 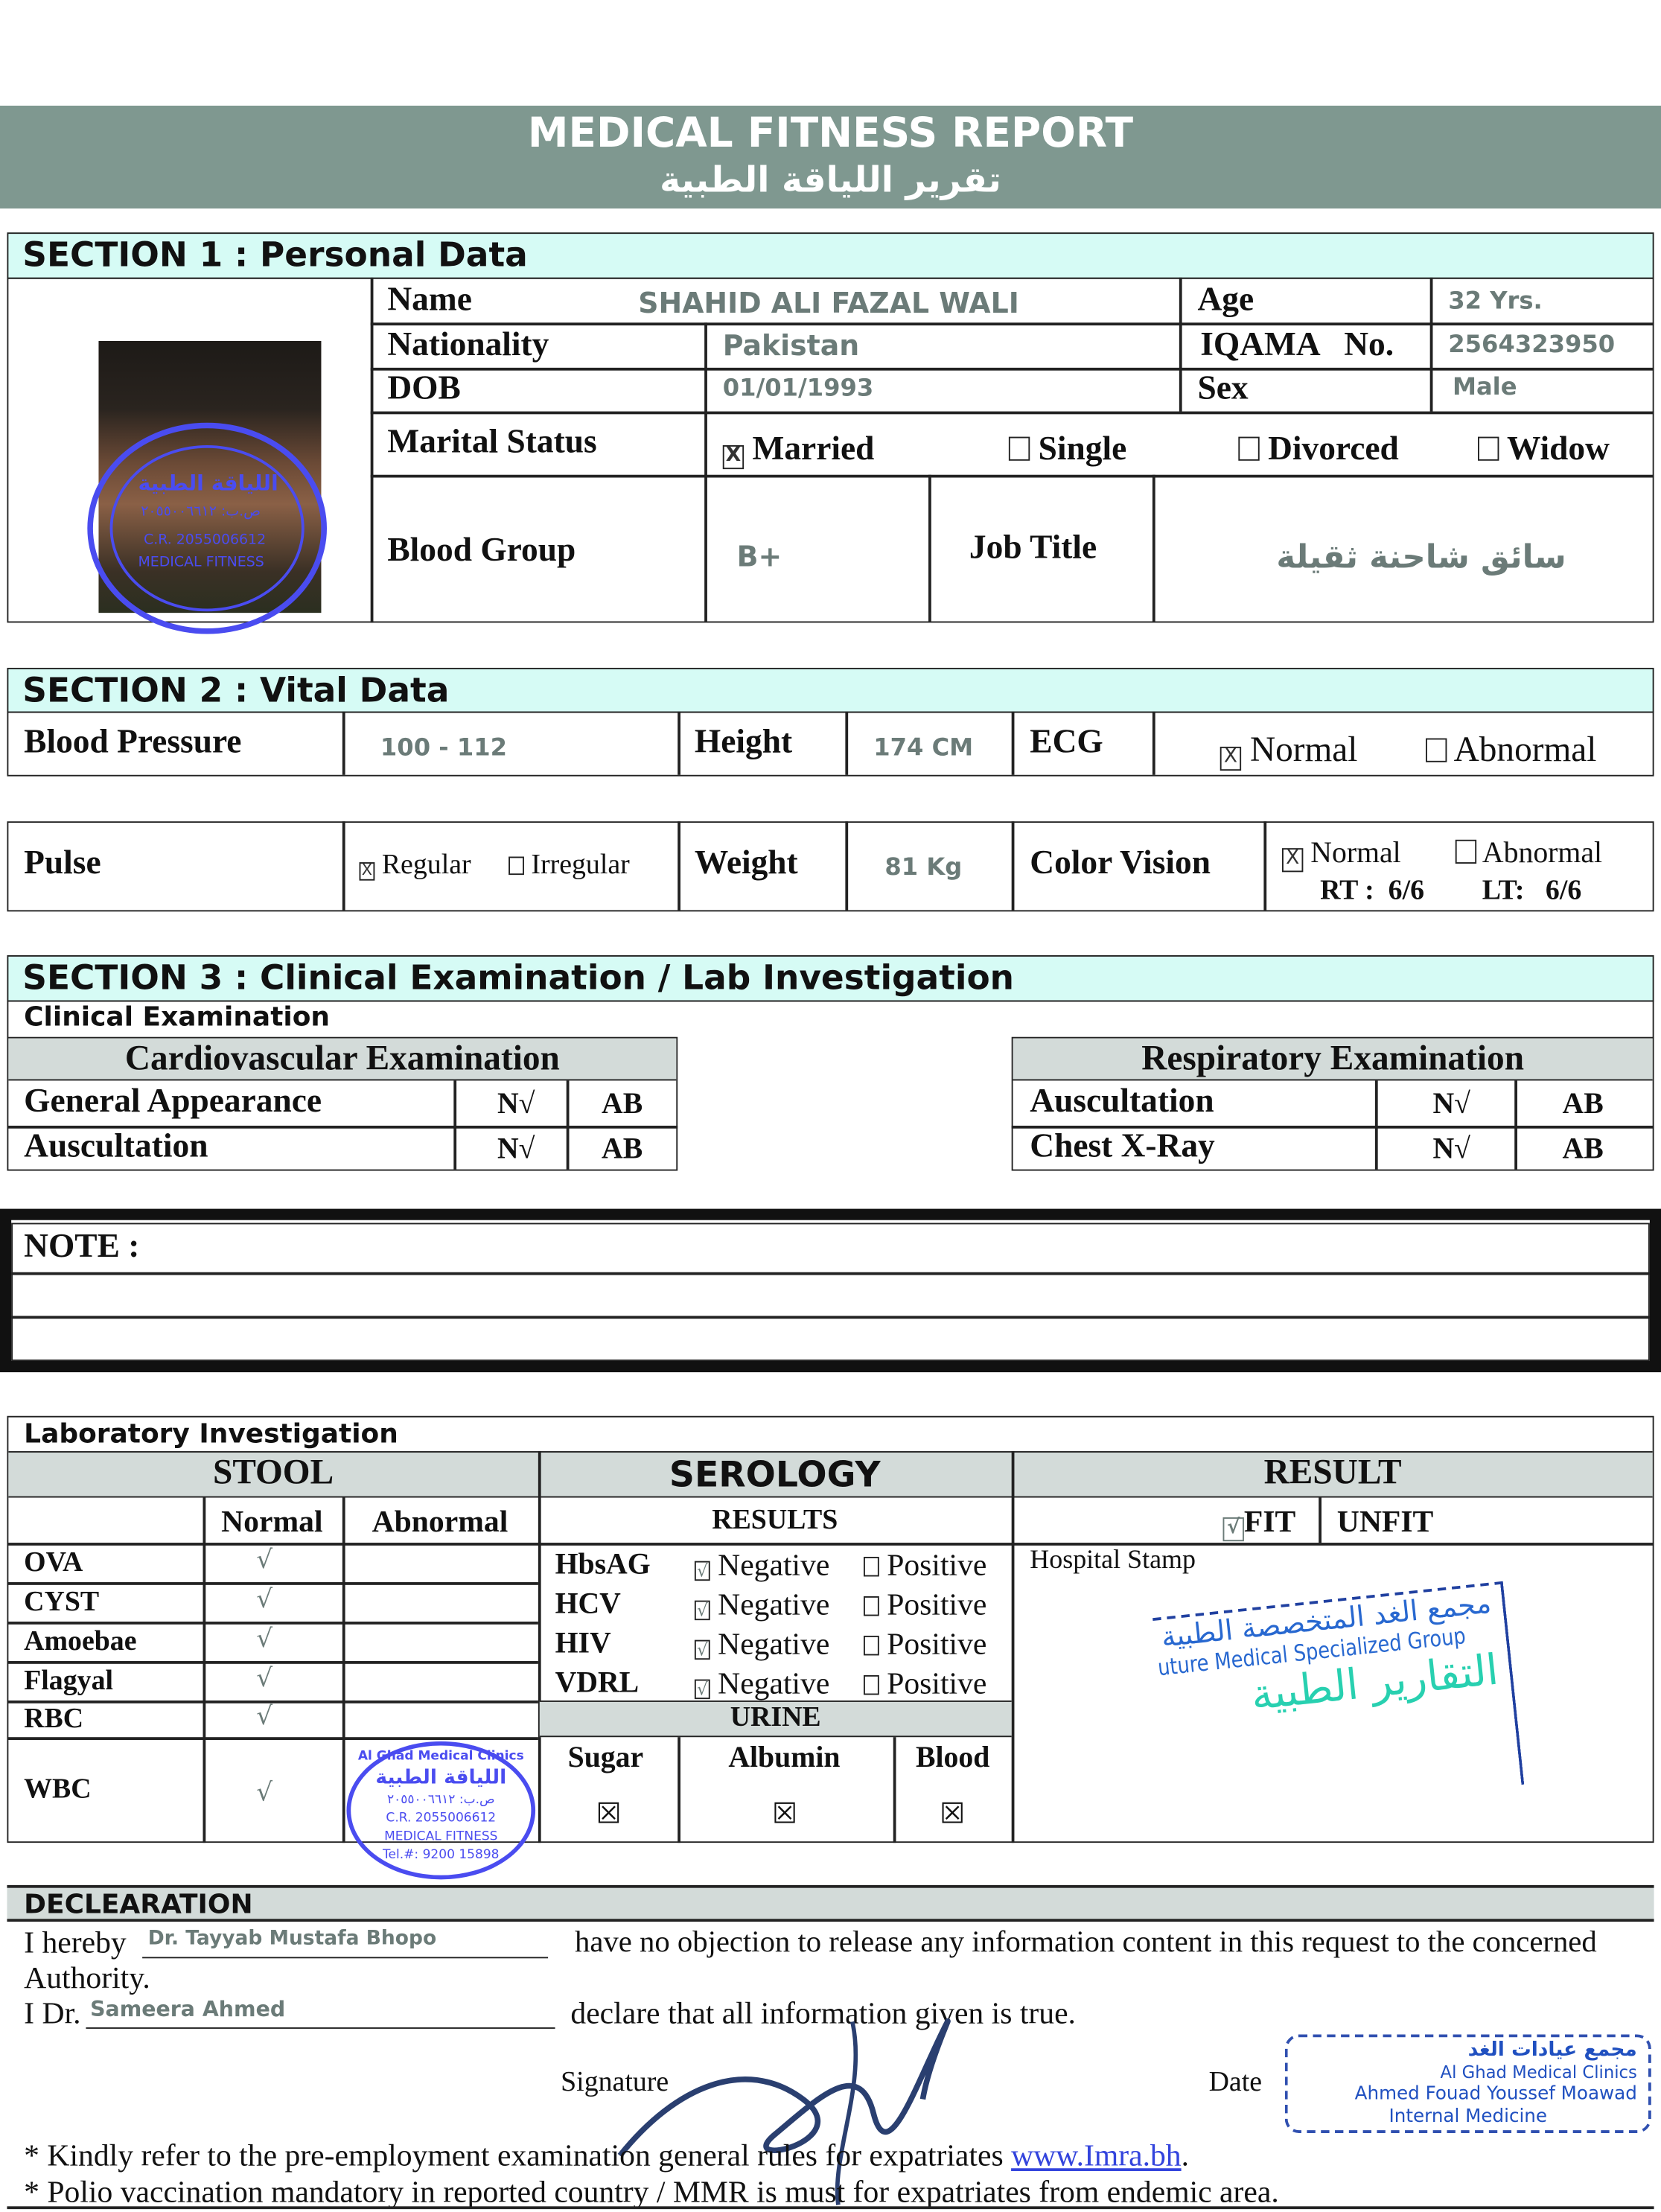 What do you see at coordinates (1333, 1059) in the screenshot?
I see `resp-title: Respiratory Examination` at bounding box center [1333, 1059].